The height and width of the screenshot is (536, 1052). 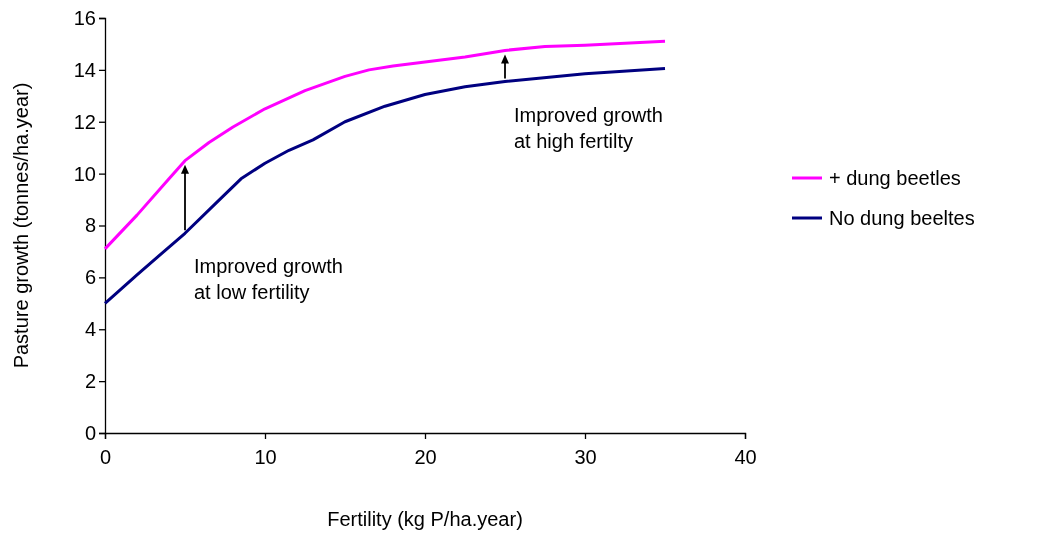 What do you see at coordinates (84, 17) in the screenshot?
I see `y-tick-label: 16` at bounding box center [84, 17].